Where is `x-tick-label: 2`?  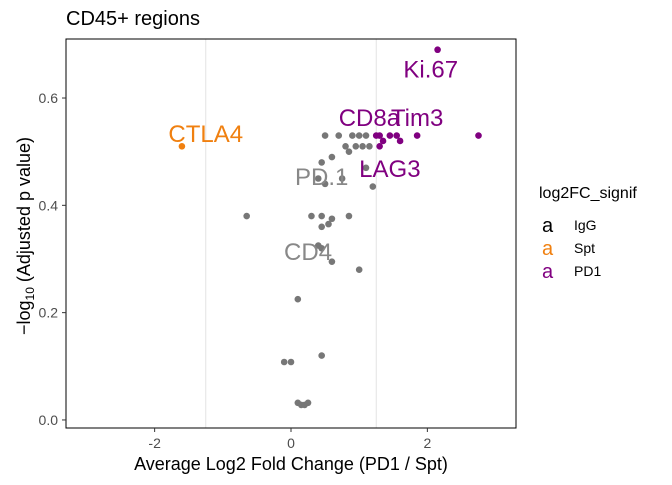 x-tick-label: 2 is located at coordinates (427, 443).